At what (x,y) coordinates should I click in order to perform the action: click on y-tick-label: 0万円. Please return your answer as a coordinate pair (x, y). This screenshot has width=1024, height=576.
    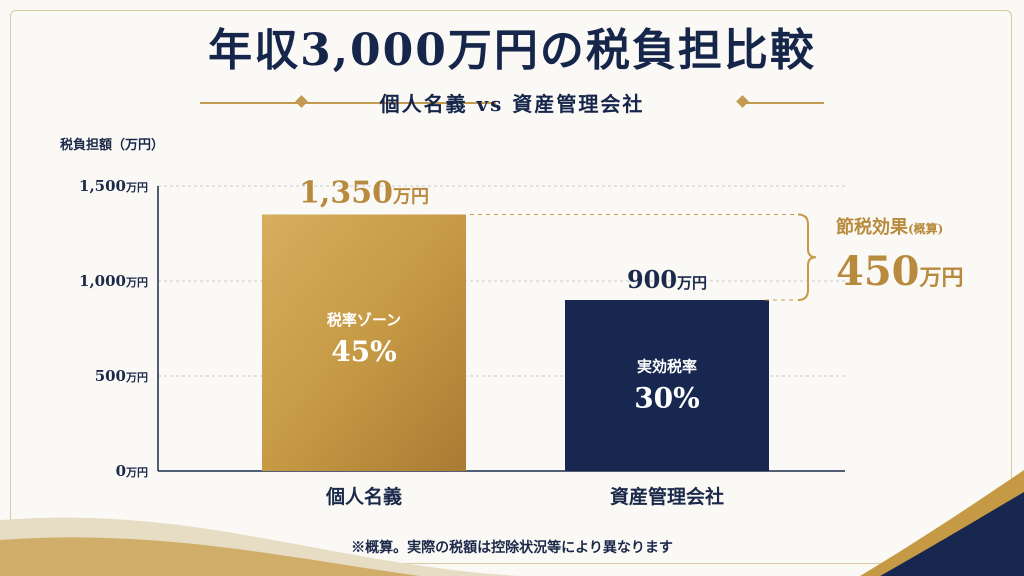
    Looking at the image, I should click on (132, 471).